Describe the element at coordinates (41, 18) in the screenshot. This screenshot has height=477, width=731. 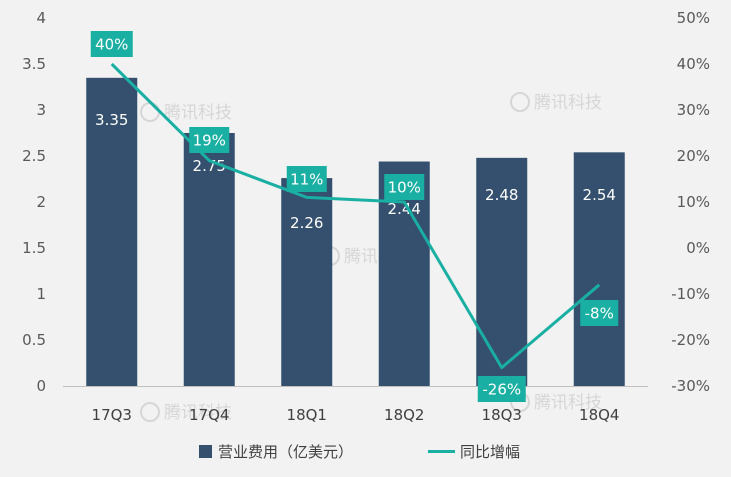
I see `y-left-tick-label: 4` at that location.